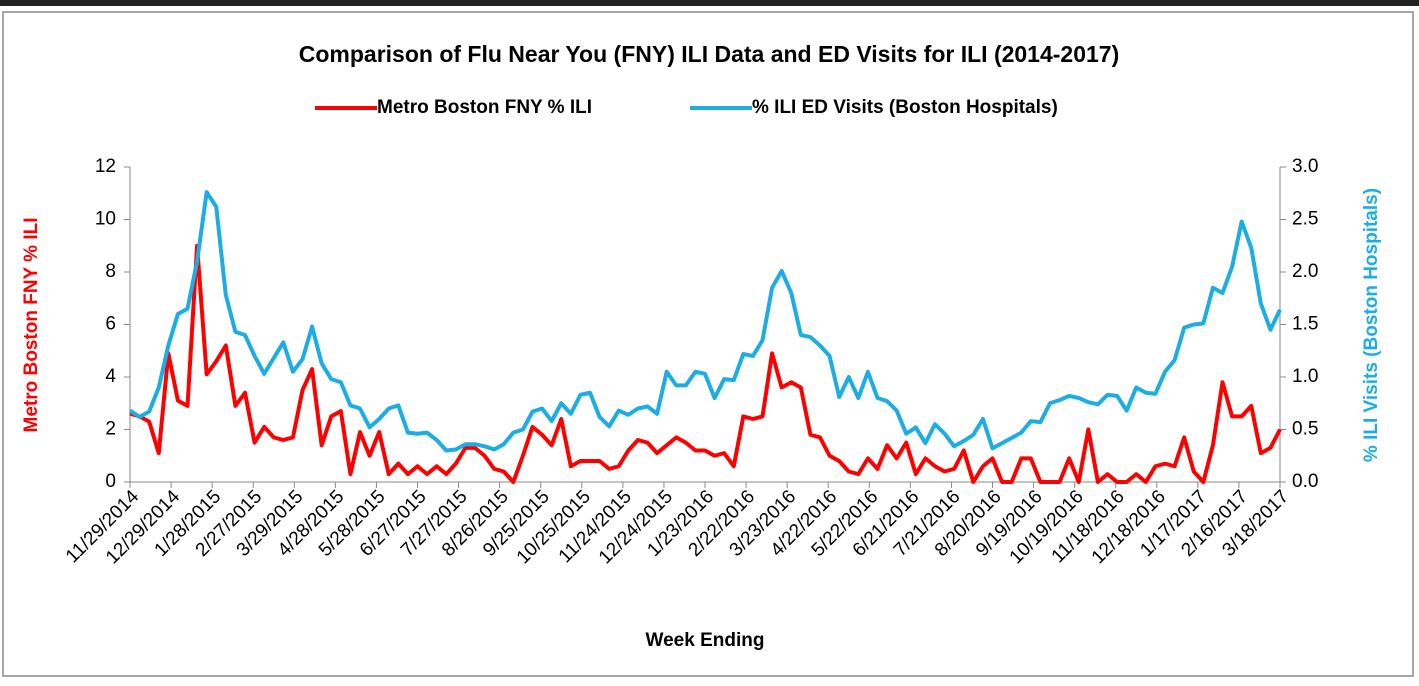 This screenshot has width=1419, height=686. Describe the element at coordinates (905, 107) in the screenshot. I see `legend-label: % ILI ED Visits (Boston Hospitals)` at that location.